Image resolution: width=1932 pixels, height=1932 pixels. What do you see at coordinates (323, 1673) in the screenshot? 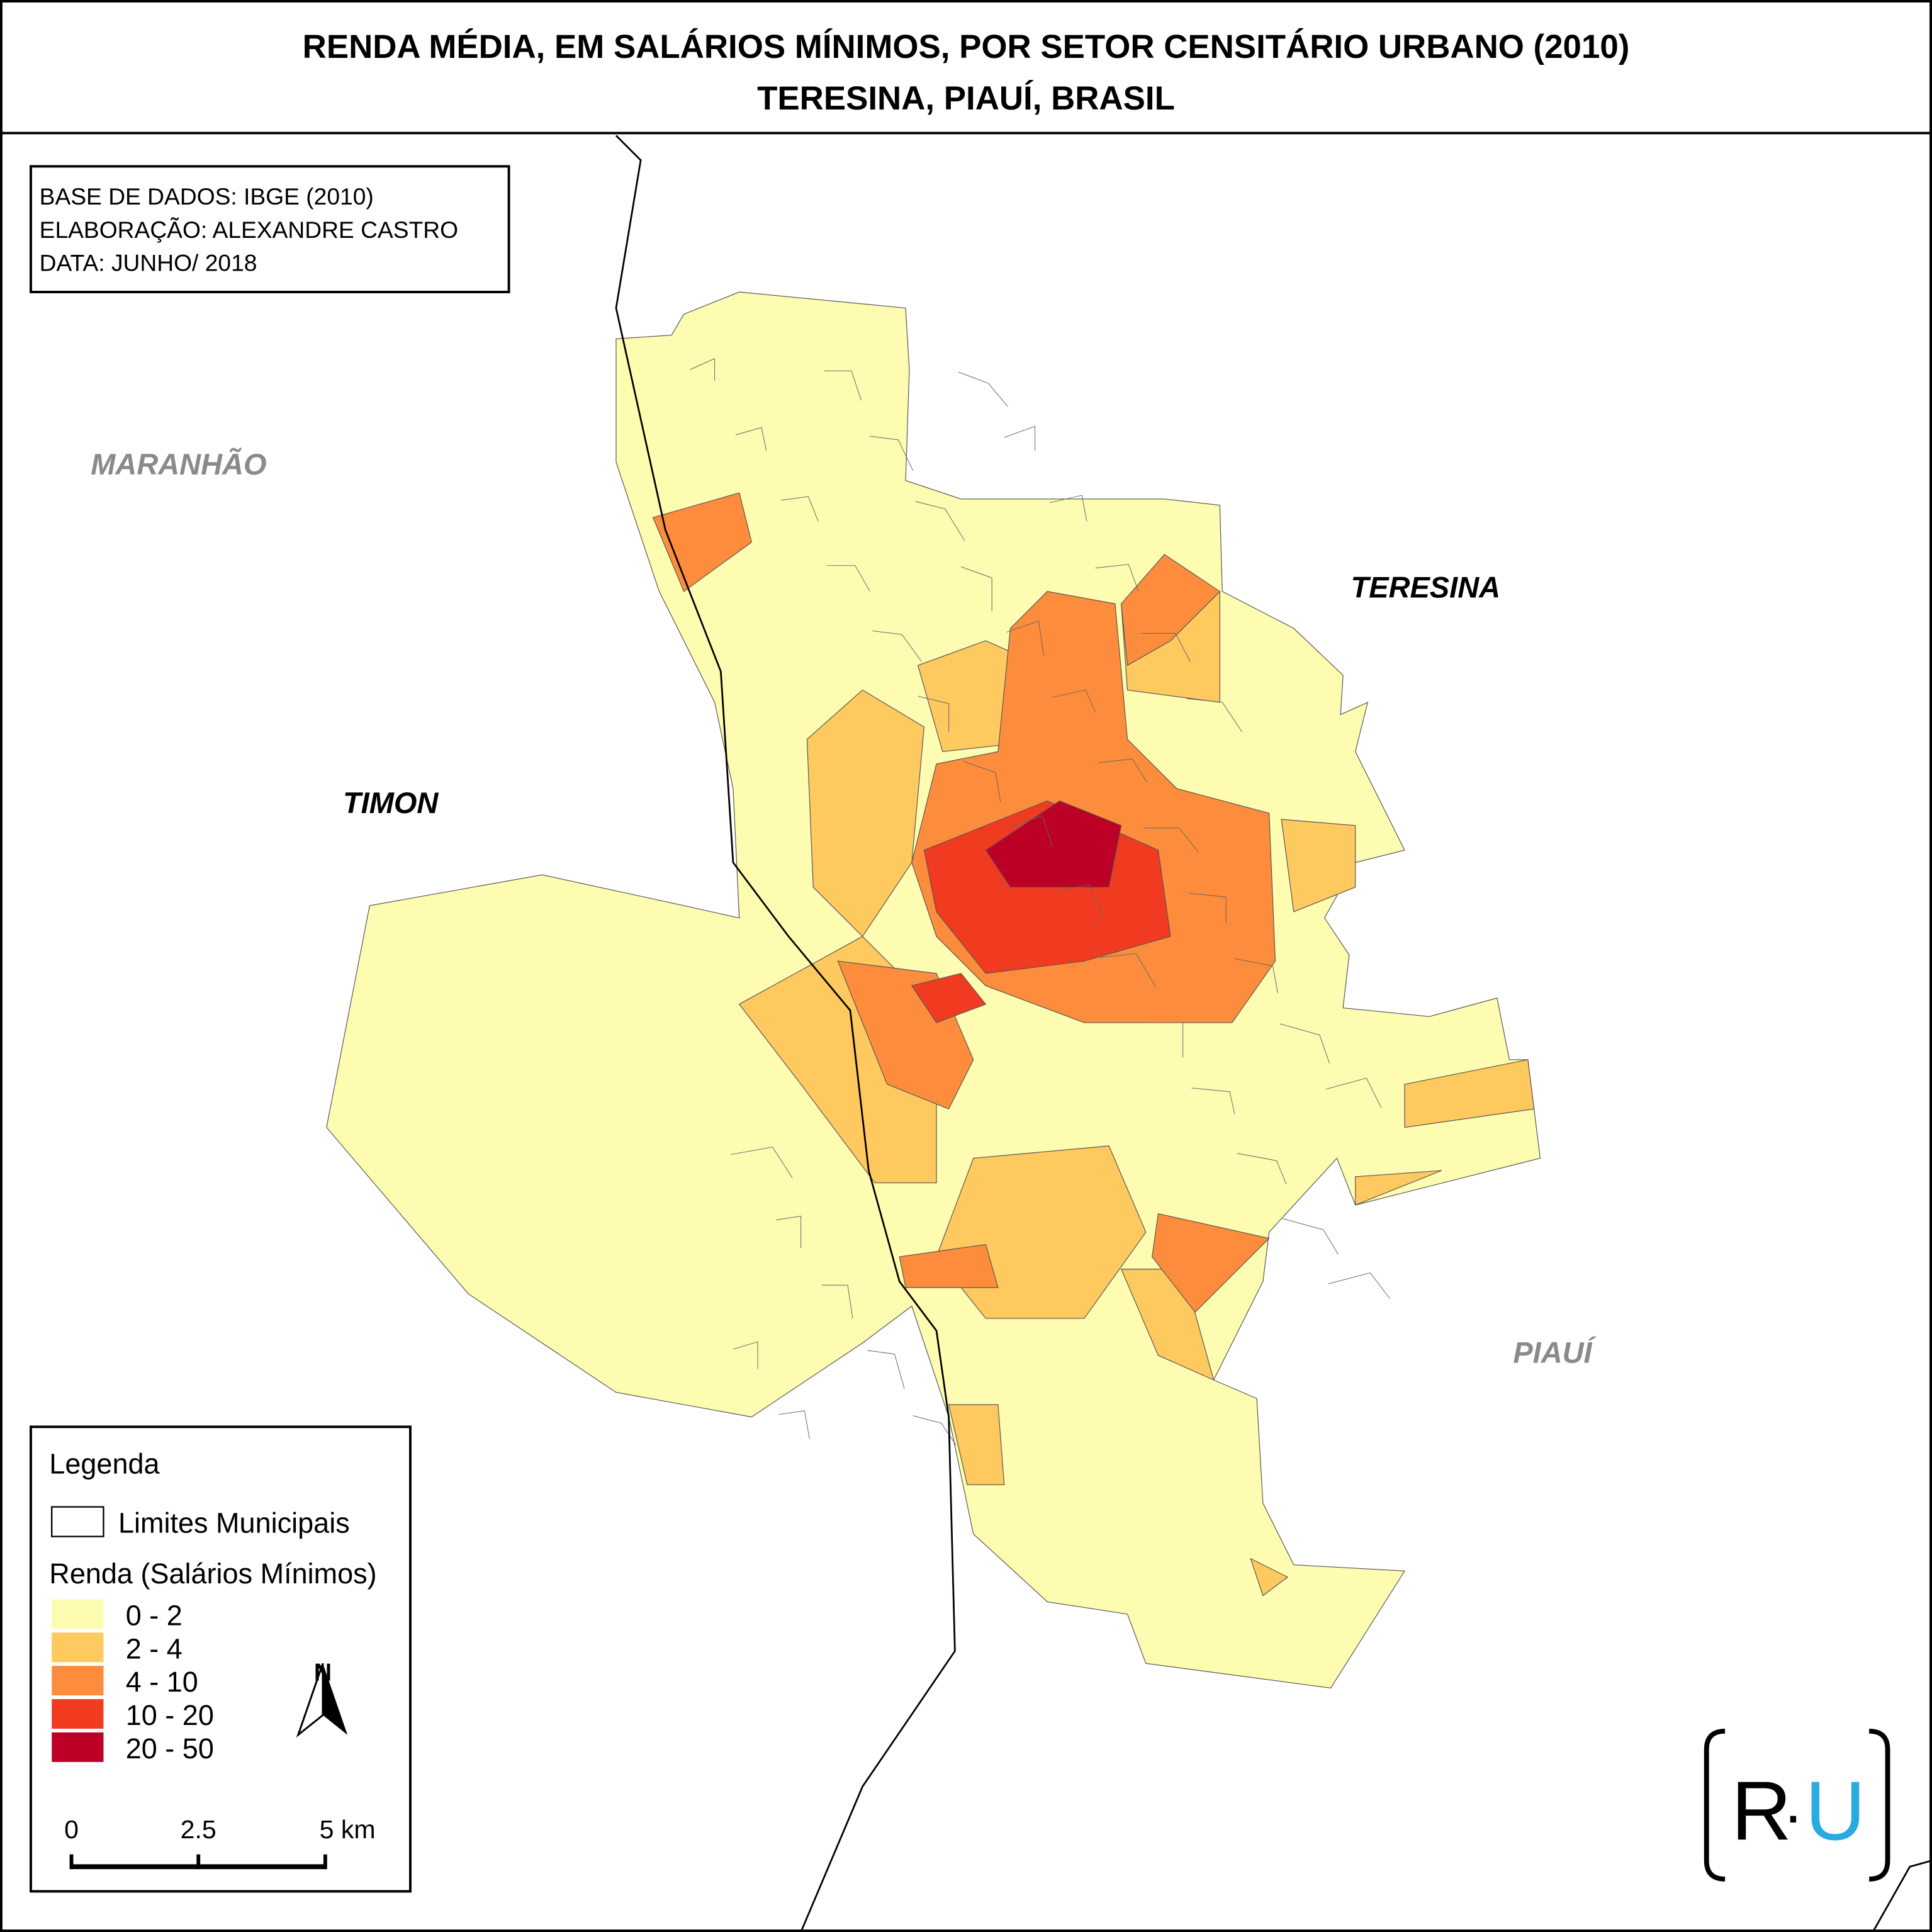
I see `north-label: N` at bounding box center [323, 1673].